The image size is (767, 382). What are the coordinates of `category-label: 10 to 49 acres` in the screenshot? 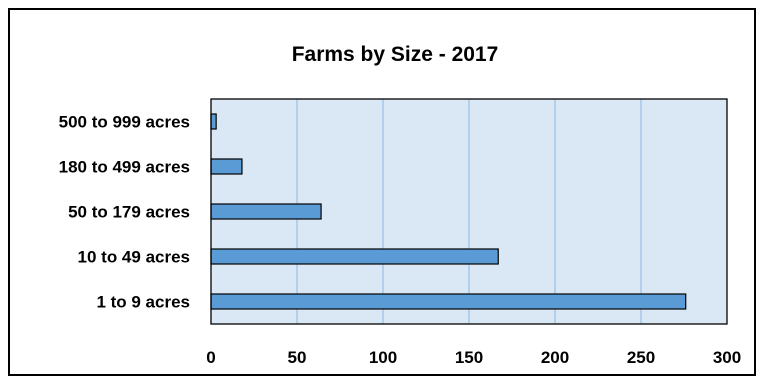 It's located at (134, 257).